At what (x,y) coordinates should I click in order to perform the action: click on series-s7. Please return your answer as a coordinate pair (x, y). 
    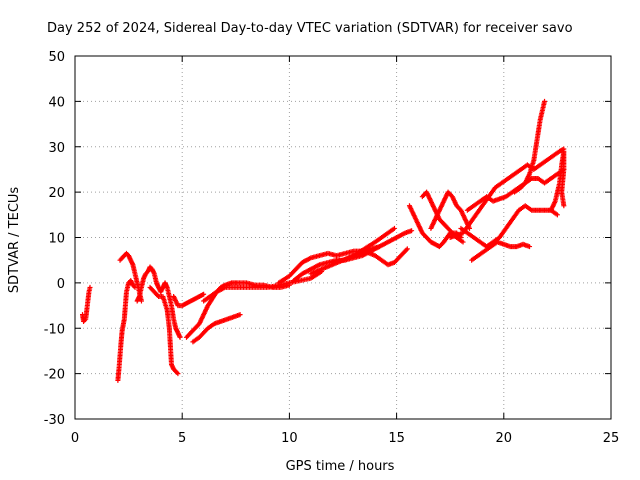
    Looking at the image, I should click on (237, 310).